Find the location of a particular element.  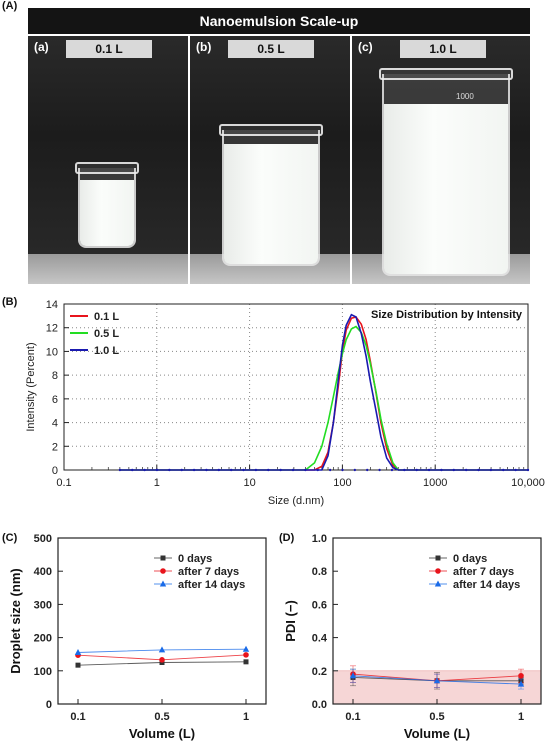

panel-label-d: (D) is located at coordinates (287, 538).